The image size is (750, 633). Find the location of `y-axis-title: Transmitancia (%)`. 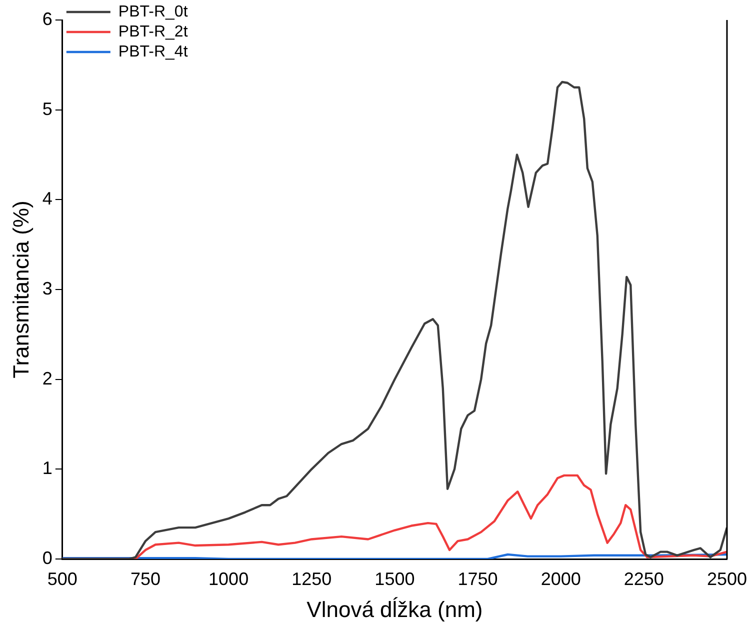

y-axis-title: Transmitancia (%) is located at coordinates (21, 289).